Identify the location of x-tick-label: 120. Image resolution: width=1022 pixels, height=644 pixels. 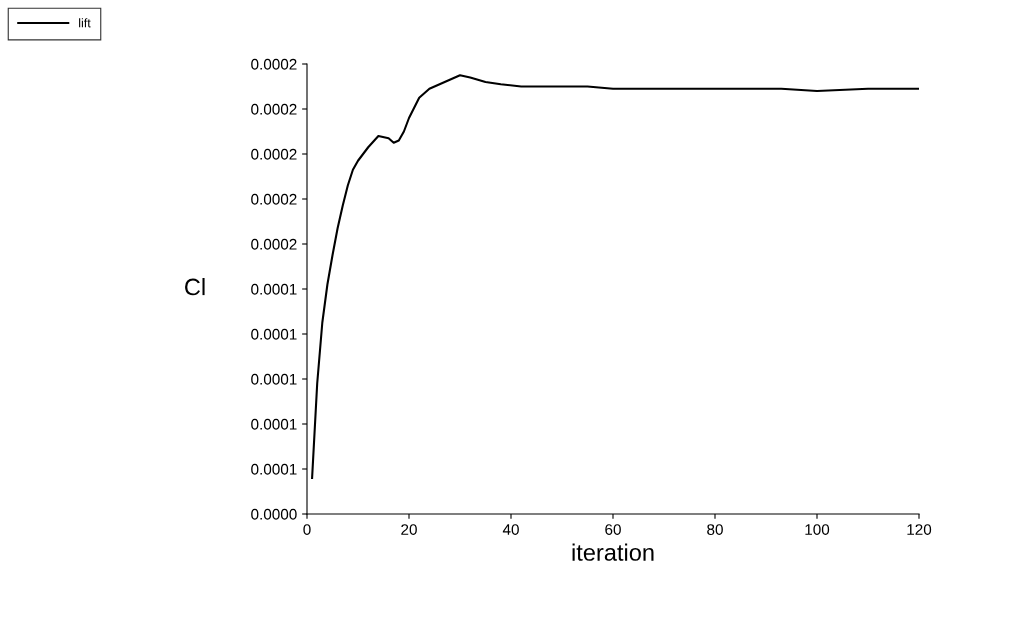
(919, 529).